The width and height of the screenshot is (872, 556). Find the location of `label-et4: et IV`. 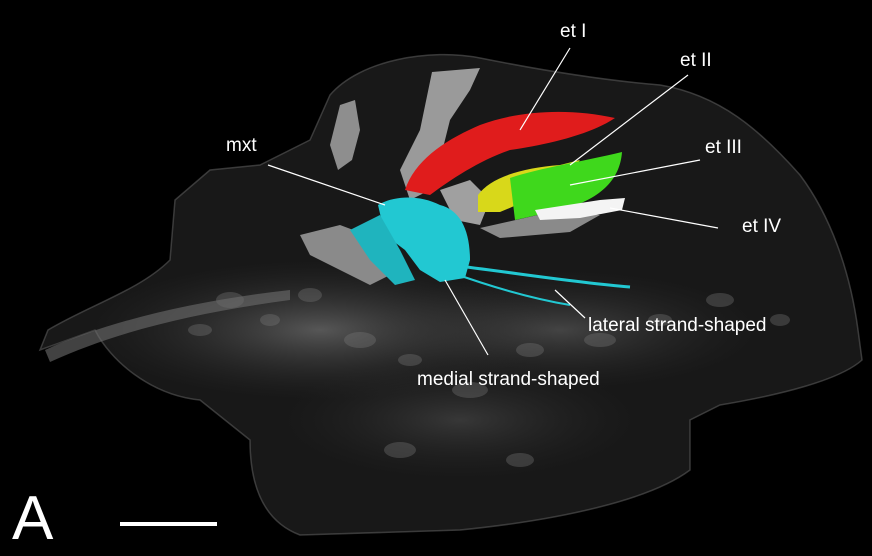

label-et4: et IV is located at coordinates (762, 226).